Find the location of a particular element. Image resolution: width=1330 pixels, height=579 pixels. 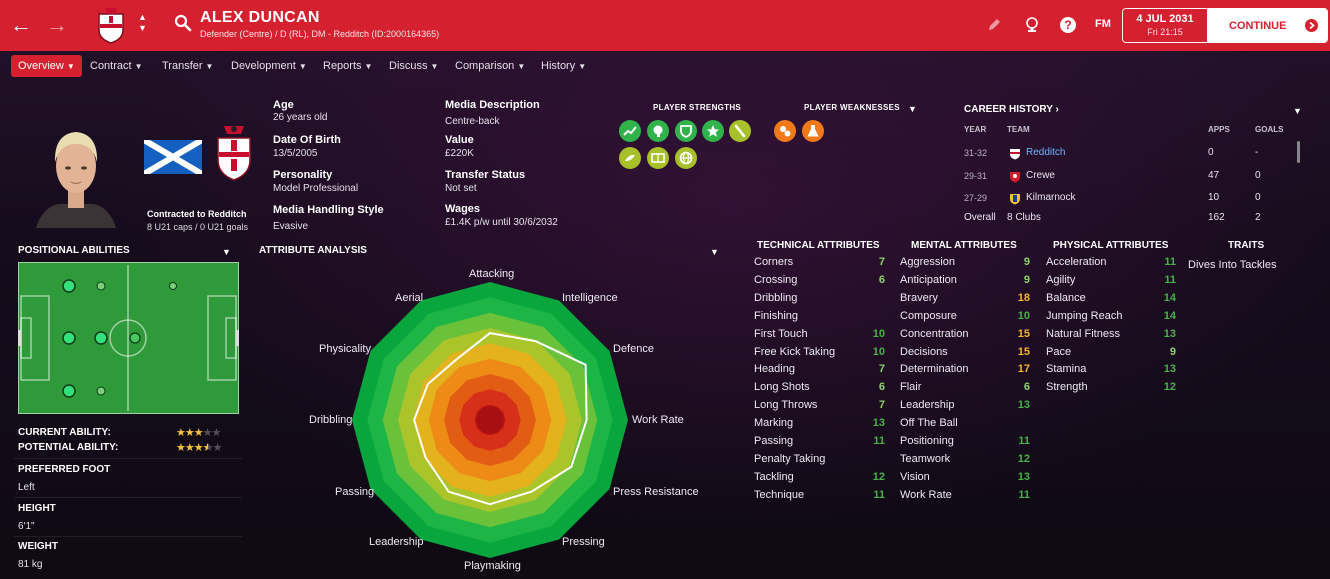

globe-icon is located at coordinates (686, 158).